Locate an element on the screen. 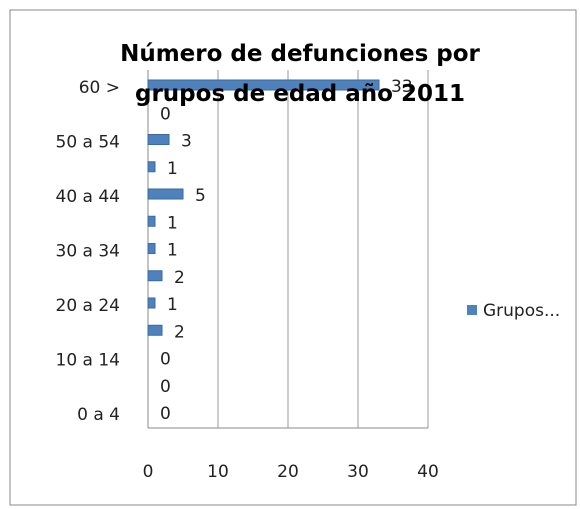  x-tick-label: 30 is located at coordinates (358, 472).